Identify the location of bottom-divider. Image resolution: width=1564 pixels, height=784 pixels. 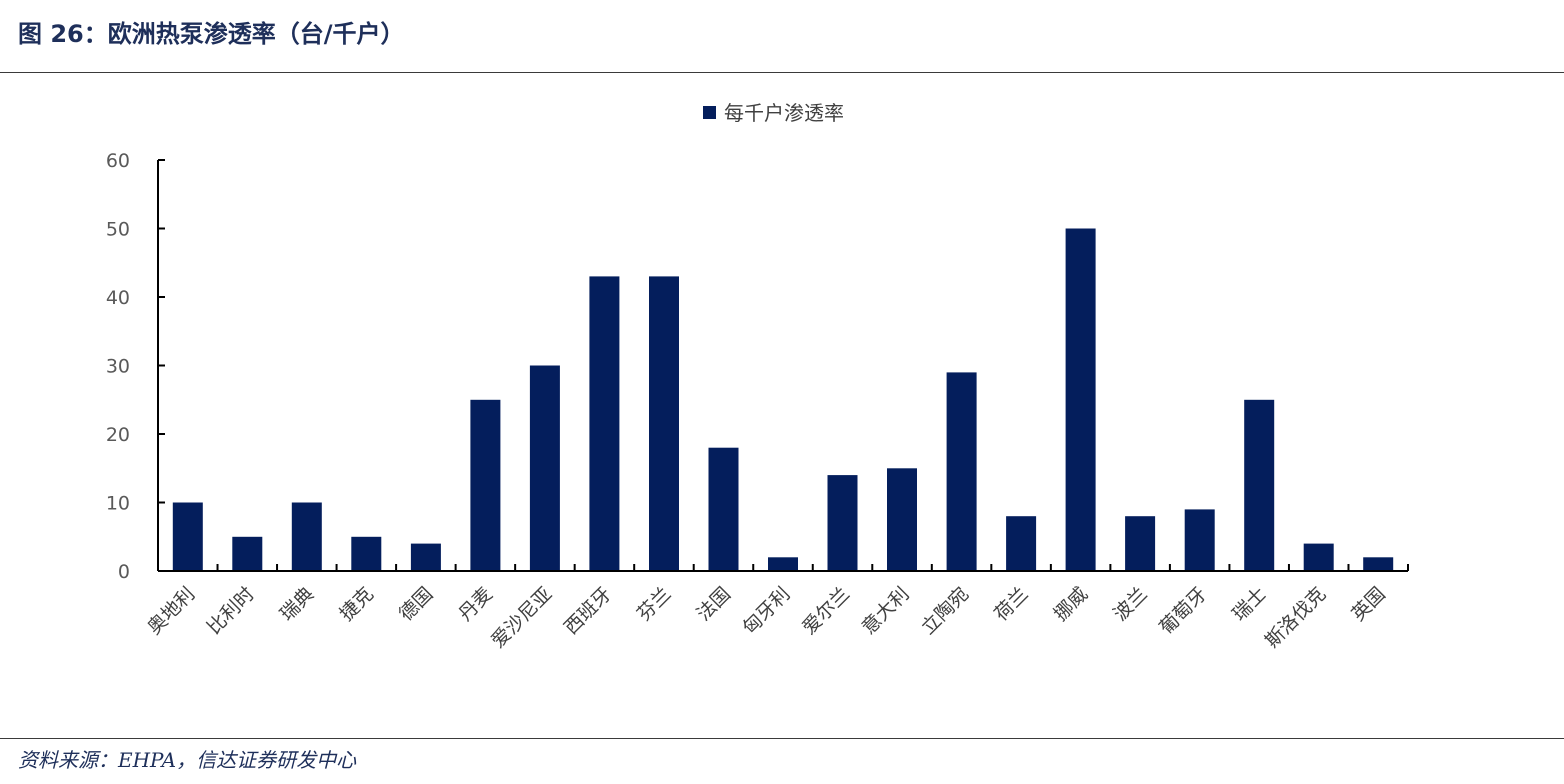
(782, 738).